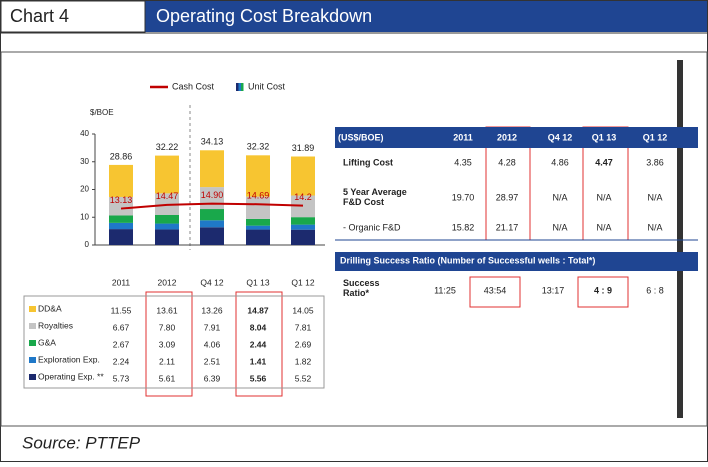 The width and height of the screenshot is (708, 467). I want to click on x-tick-label: 2012, so click(167, 282).